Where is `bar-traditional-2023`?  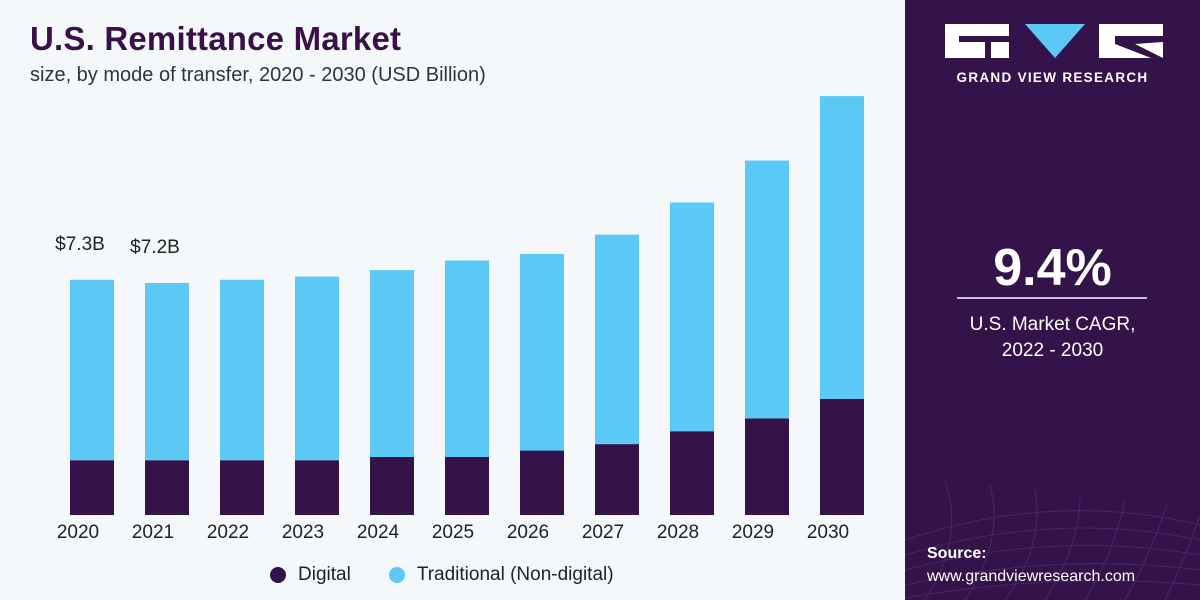 bar-traditional-2023 is located at coordinates (317, 368).